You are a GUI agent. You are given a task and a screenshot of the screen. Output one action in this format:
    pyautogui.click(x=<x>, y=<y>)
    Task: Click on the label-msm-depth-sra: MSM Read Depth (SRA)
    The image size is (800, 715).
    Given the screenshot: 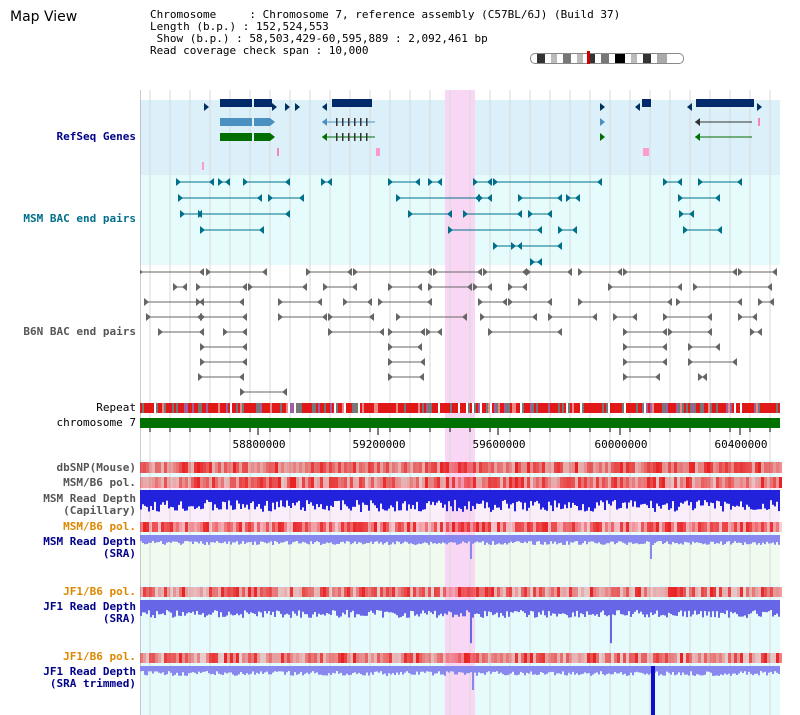 What is the action you would take?
    pyautogui.click(x=89, y=547)
    